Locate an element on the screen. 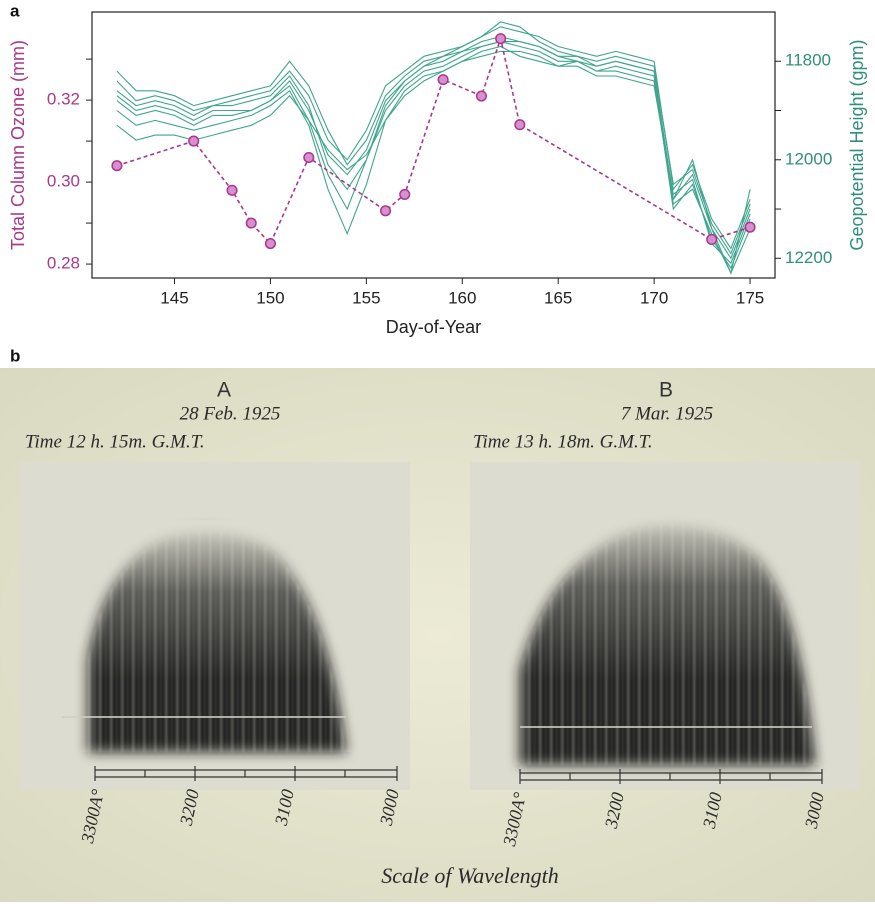  spectrum-a is located at coordinates (208, 636).